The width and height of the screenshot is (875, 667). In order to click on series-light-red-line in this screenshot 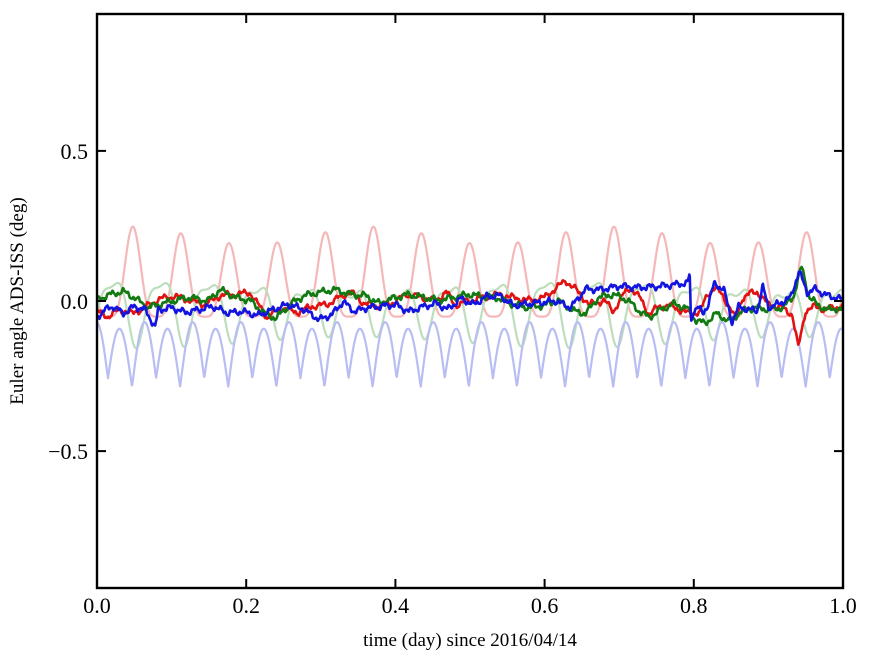, I will do `click(470, 271)`.